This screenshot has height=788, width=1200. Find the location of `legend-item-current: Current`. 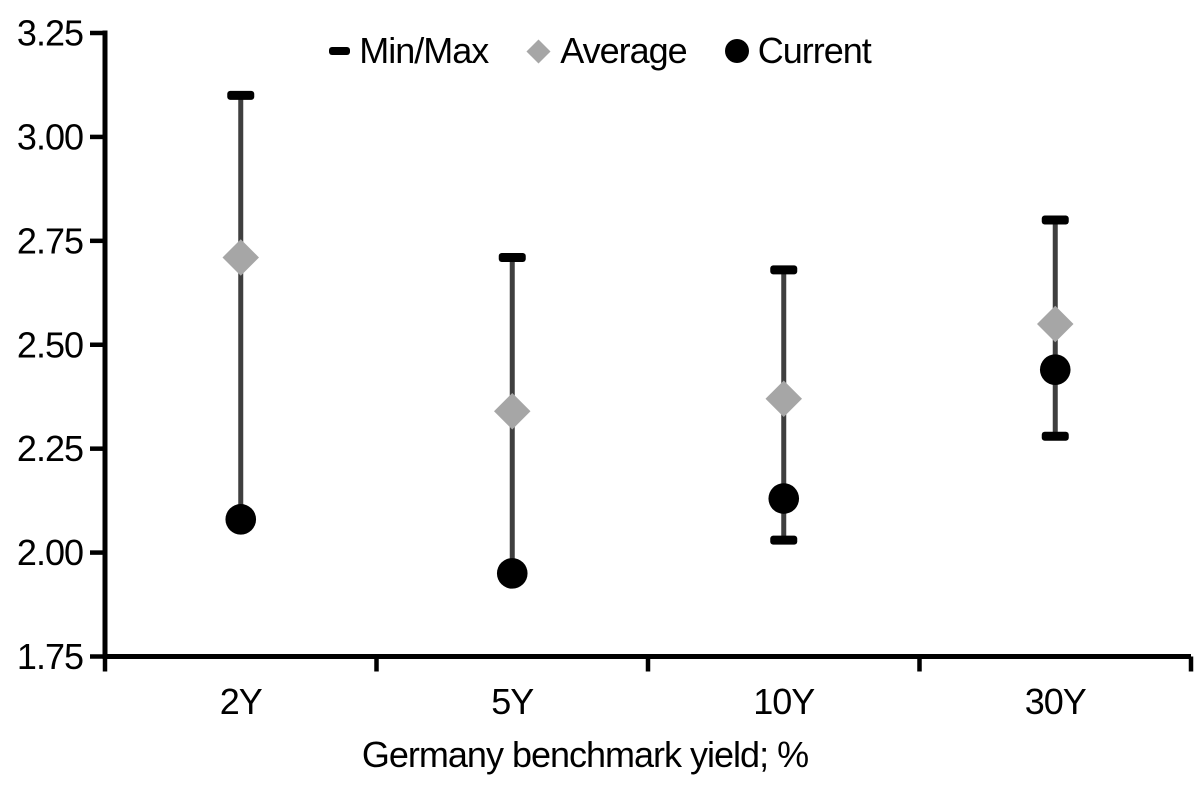

legend-item-current: Current is located at coordinates (798, 51).